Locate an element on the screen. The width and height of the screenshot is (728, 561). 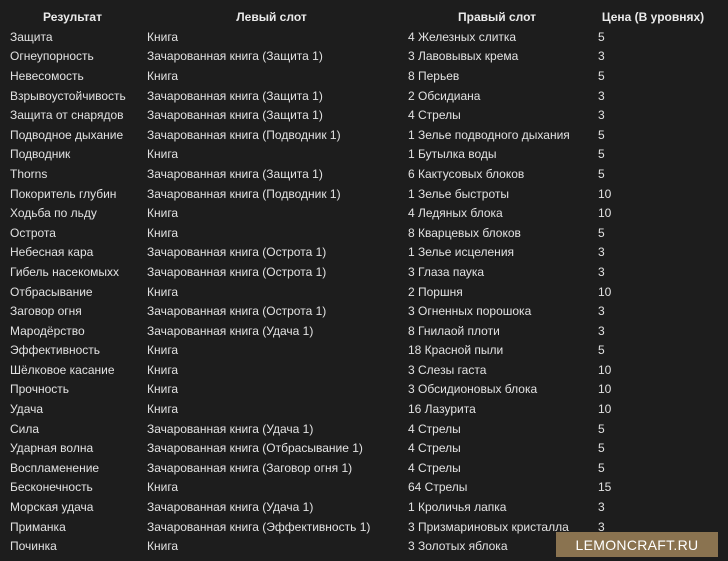
cell-result: Защита от снарядов is located at coordinates (67, 115).